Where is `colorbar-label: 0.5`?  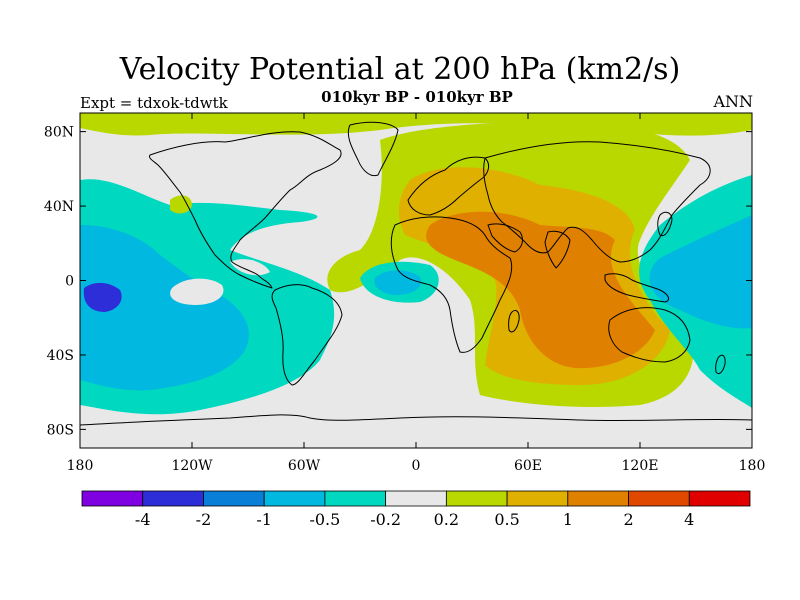
colorbar-label: 0.5 is located at coordinates (506, 519).